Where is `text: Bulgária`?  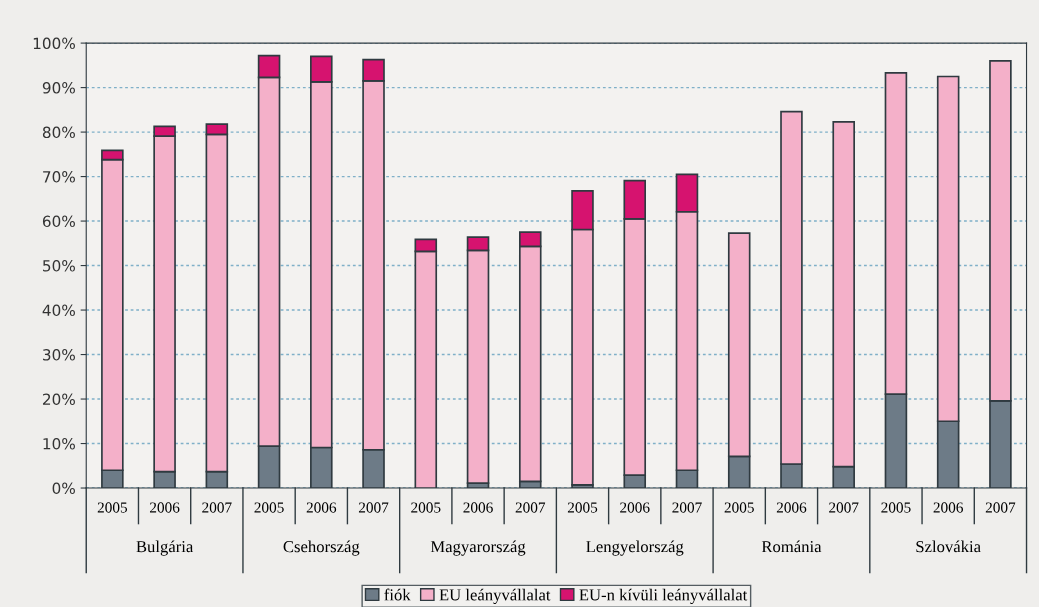 text: Bulgária is located at coordinates (165, 548).